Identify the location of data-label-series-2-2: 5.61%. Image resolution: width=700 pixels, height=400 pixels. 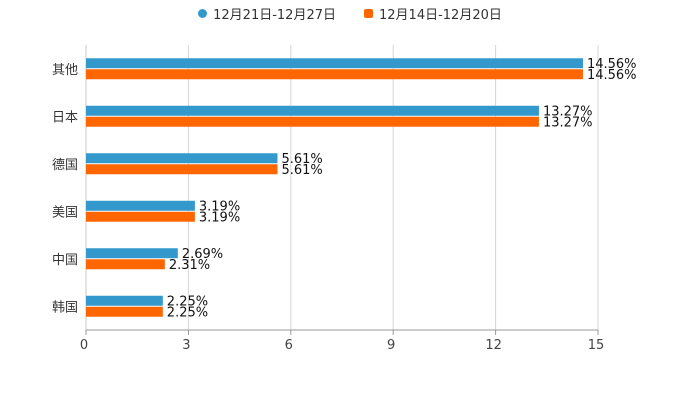
(301, 170).